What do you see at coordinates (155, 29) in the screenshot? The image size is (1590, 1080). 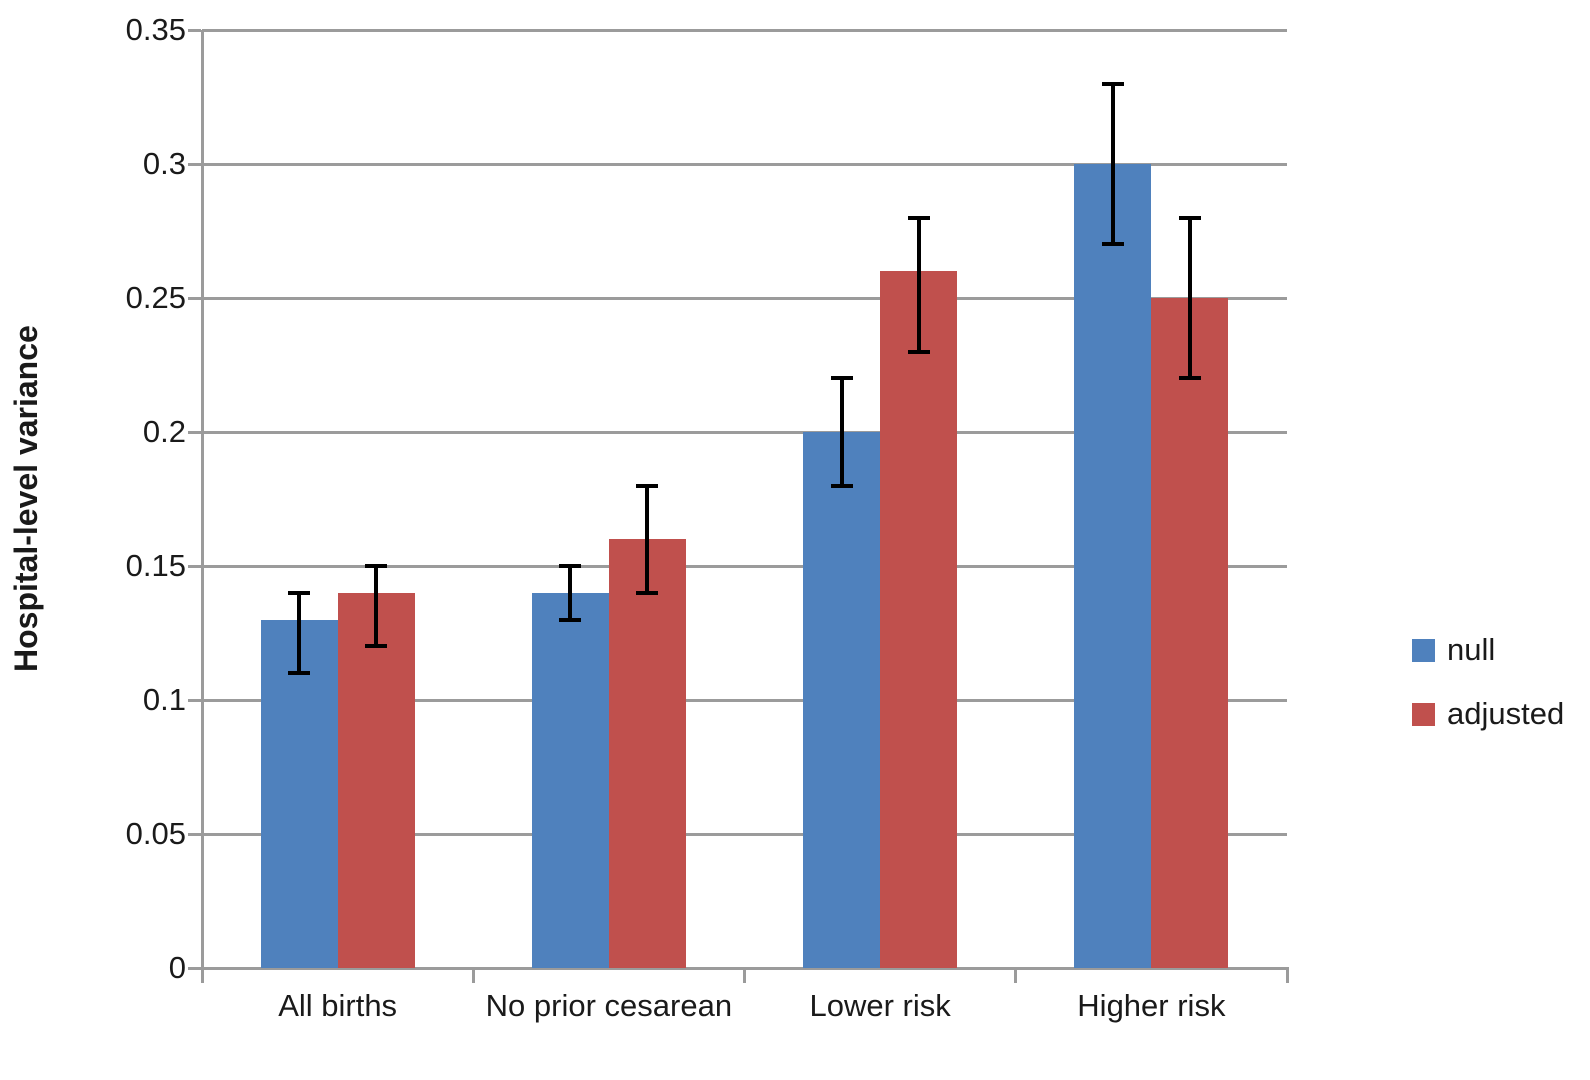 I see `y-tick-label: 0.35` at bounding box center [155, 29].